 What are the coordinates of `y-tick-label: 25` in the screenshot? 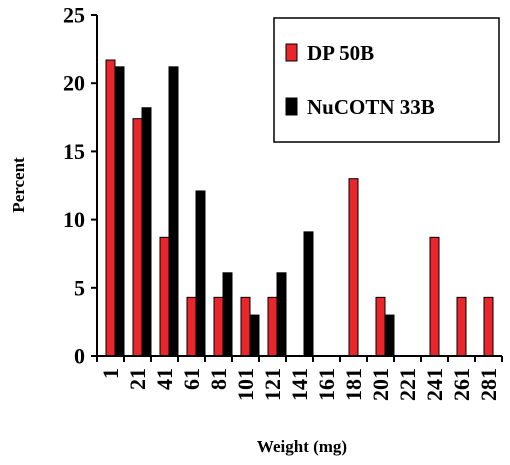 It's located at (74, 15).